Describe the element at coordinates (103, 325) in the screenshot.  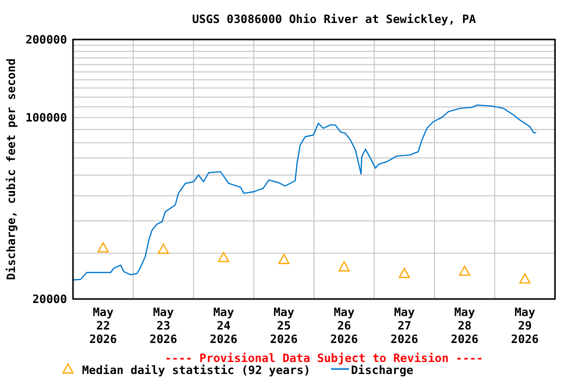
I see `x-tick-label: May 22 2026` at that location.